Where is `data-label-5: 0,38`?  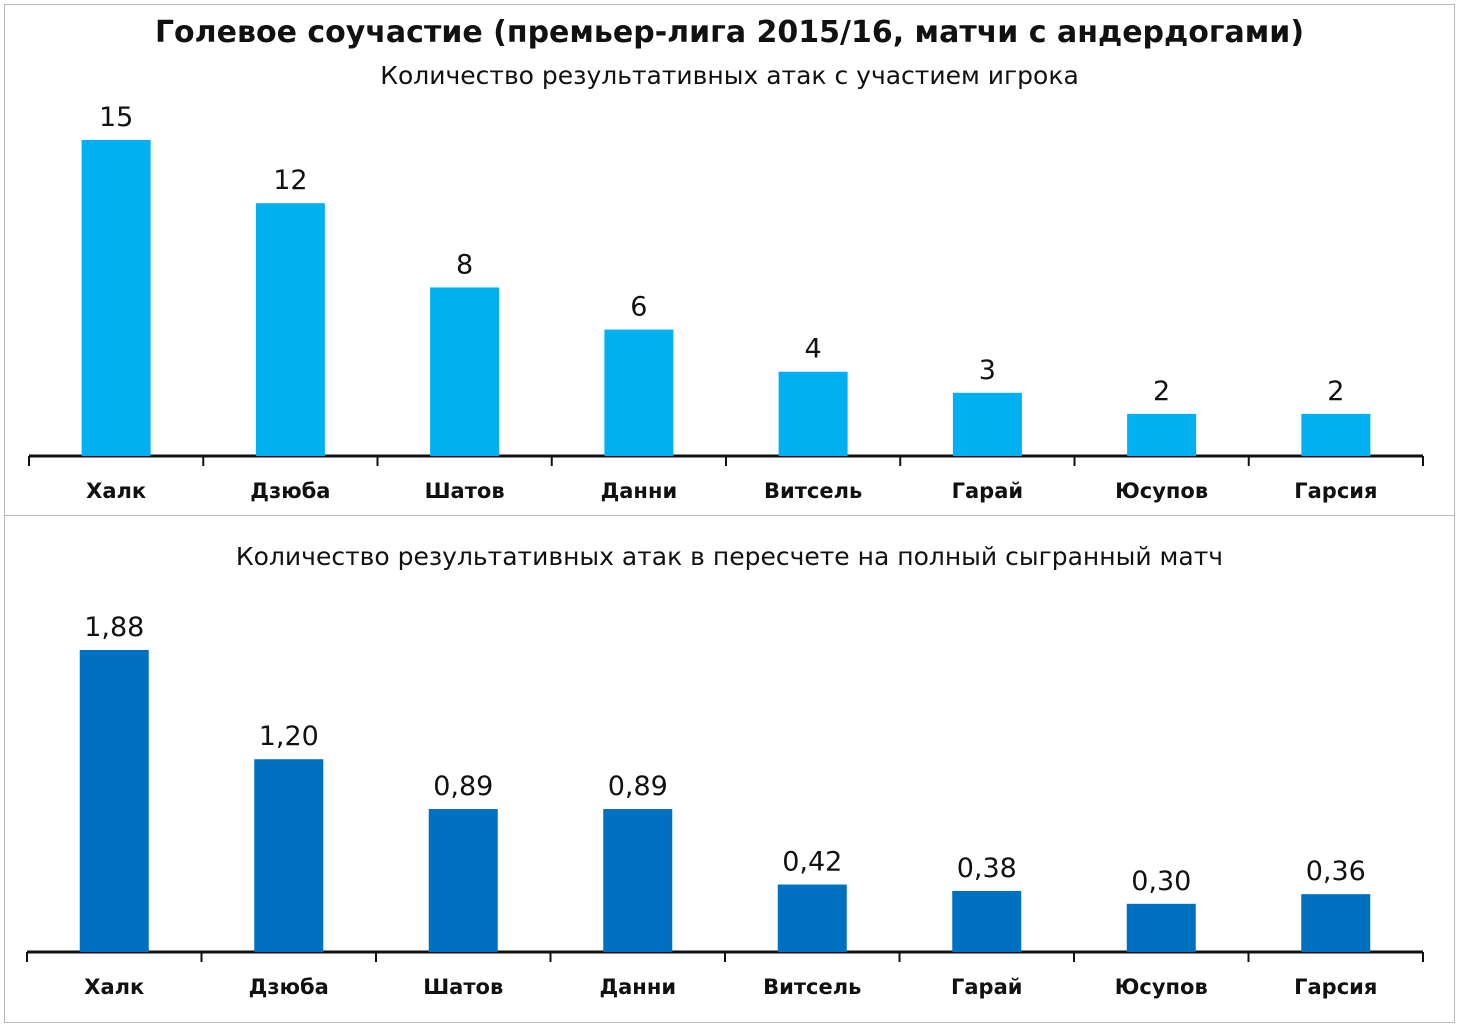
data-label-5: 0,38 is located at coordinates (987, 868).